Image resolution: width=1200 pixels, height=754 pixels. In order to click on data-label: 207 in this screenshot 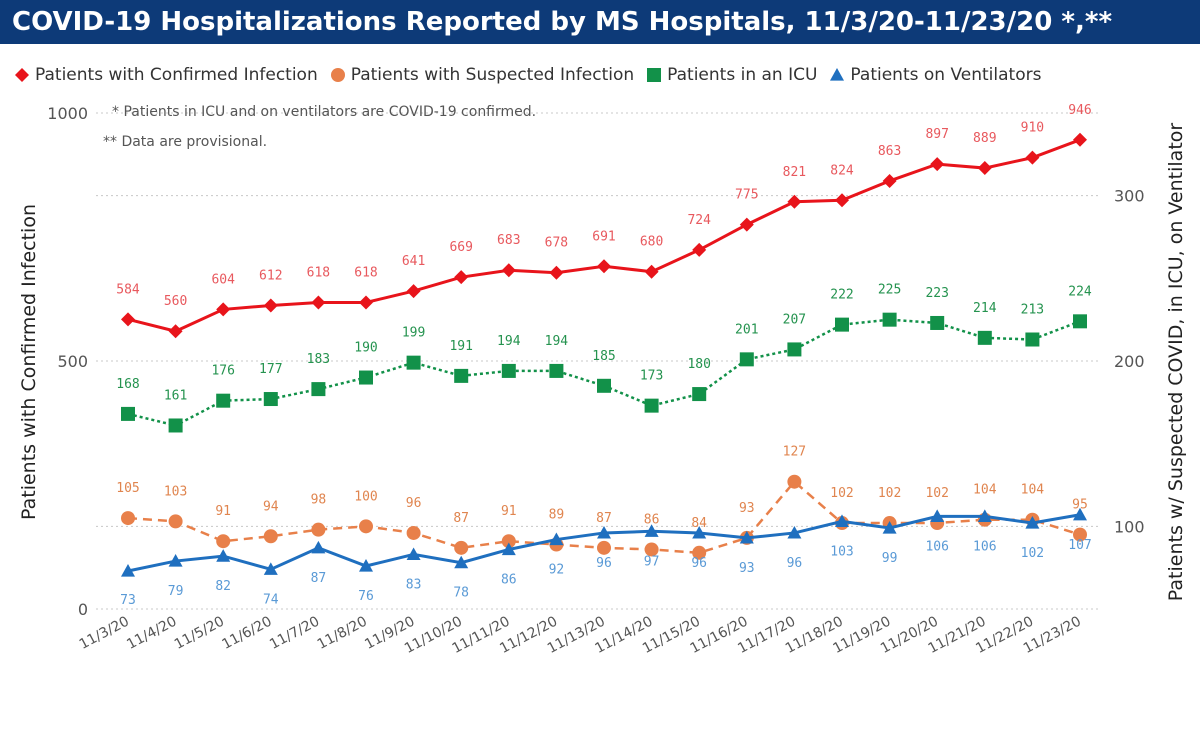, I will do `click(794, 319)`.